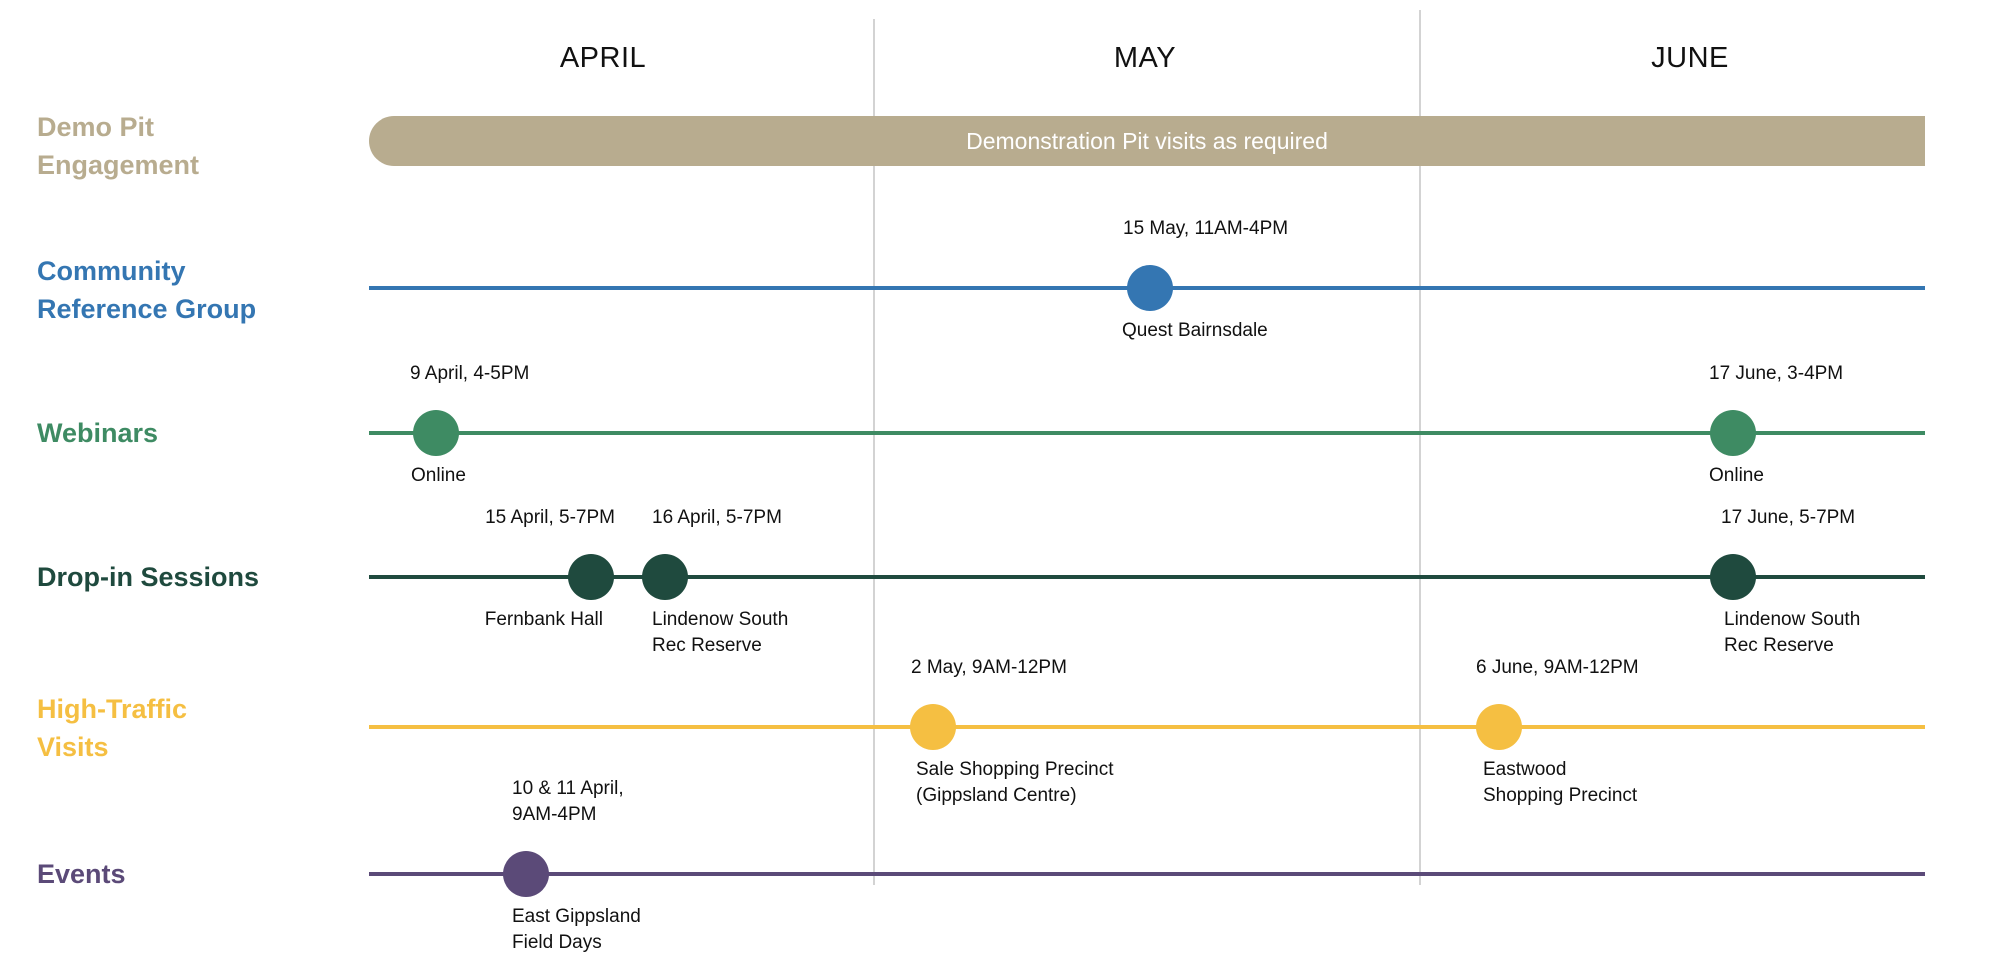  I want to click on event-location: Quest Bairnsdale, so click(1195, 330).